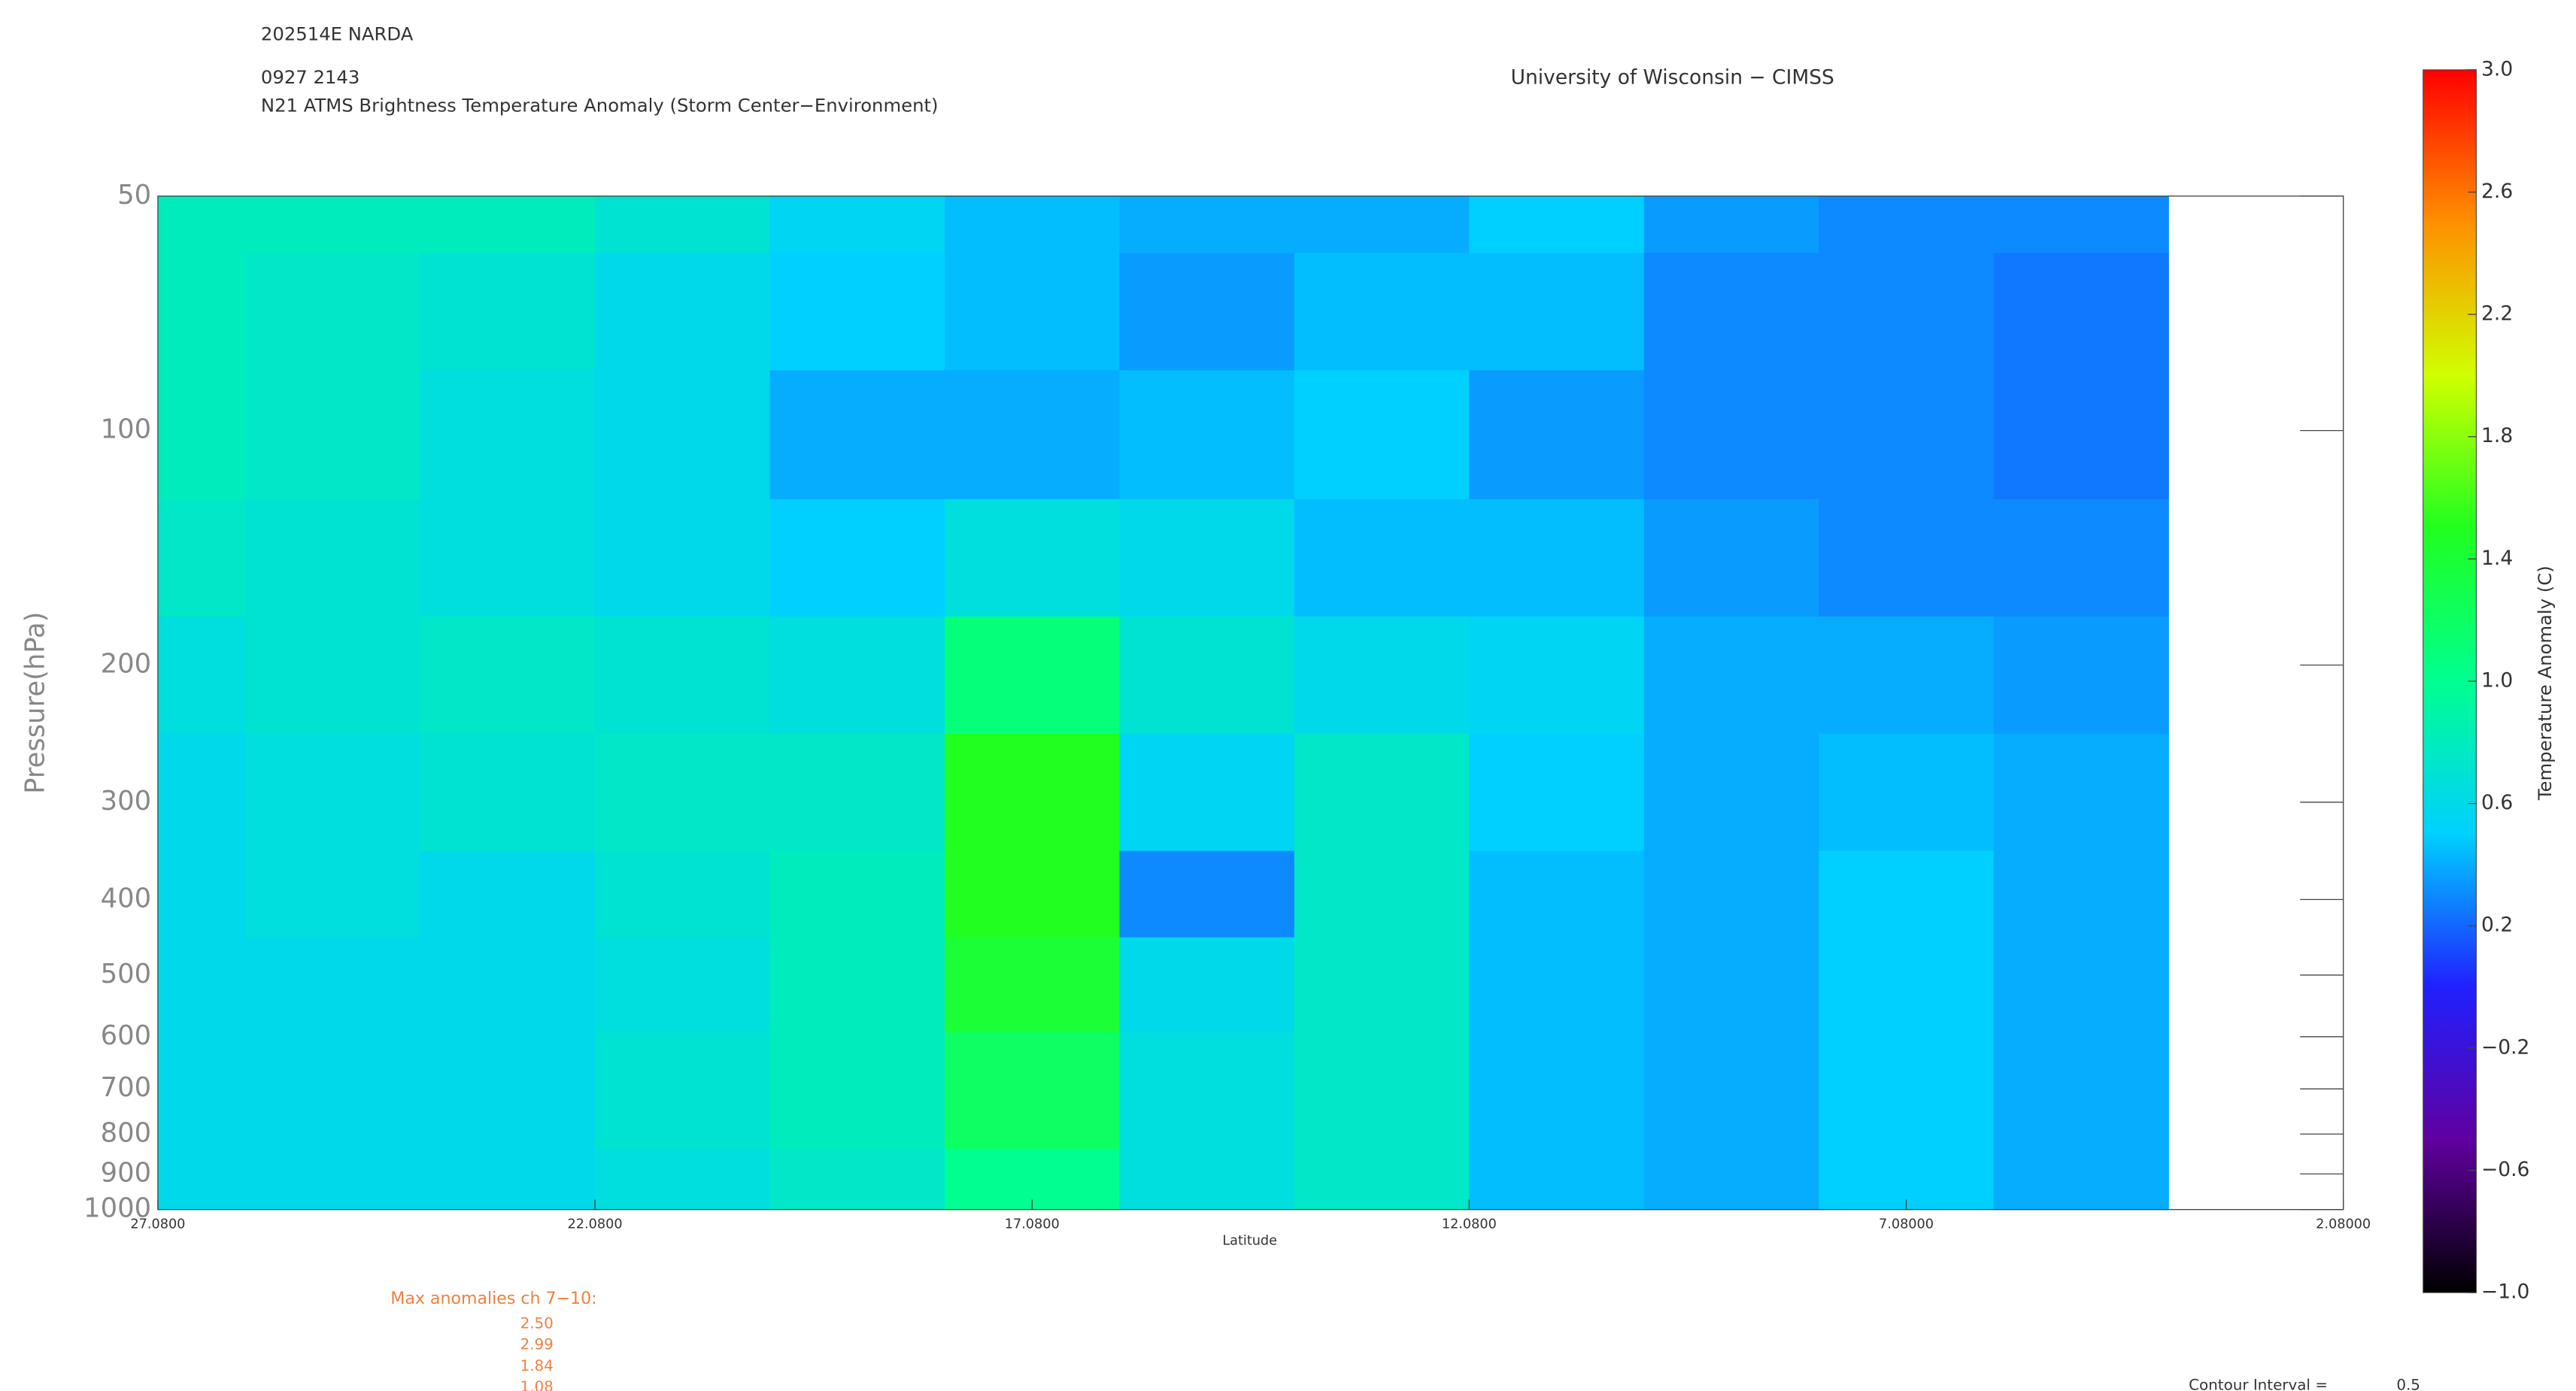  Describe the element at coordinates (126, 1132) in the screenshot. I see `y-tick-label: 800` at that location.